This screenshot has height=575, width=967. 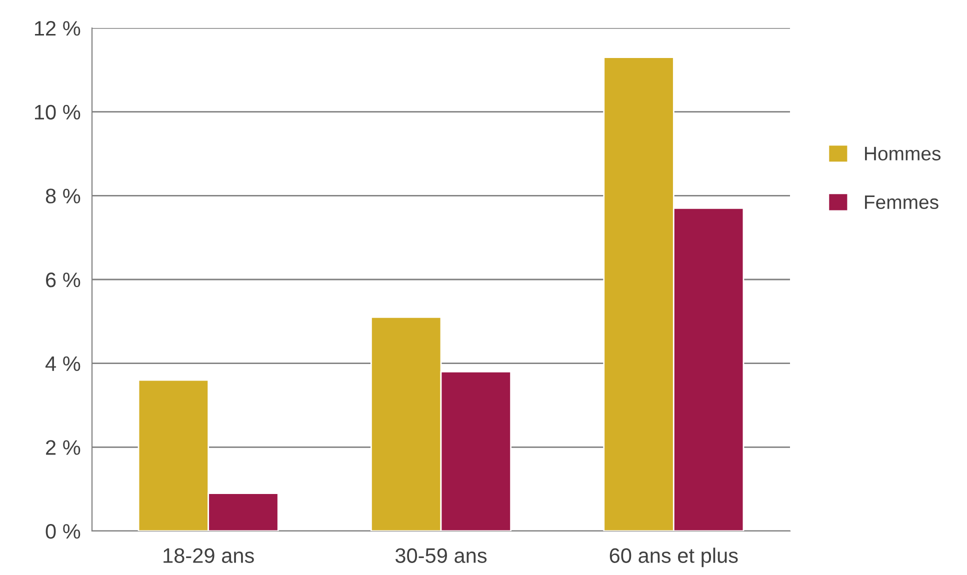 What do you see at coordinates (209, 555) in the screenshot?
I see `x-tick-label: 18-29 ans` at bounding box center [209, 555].